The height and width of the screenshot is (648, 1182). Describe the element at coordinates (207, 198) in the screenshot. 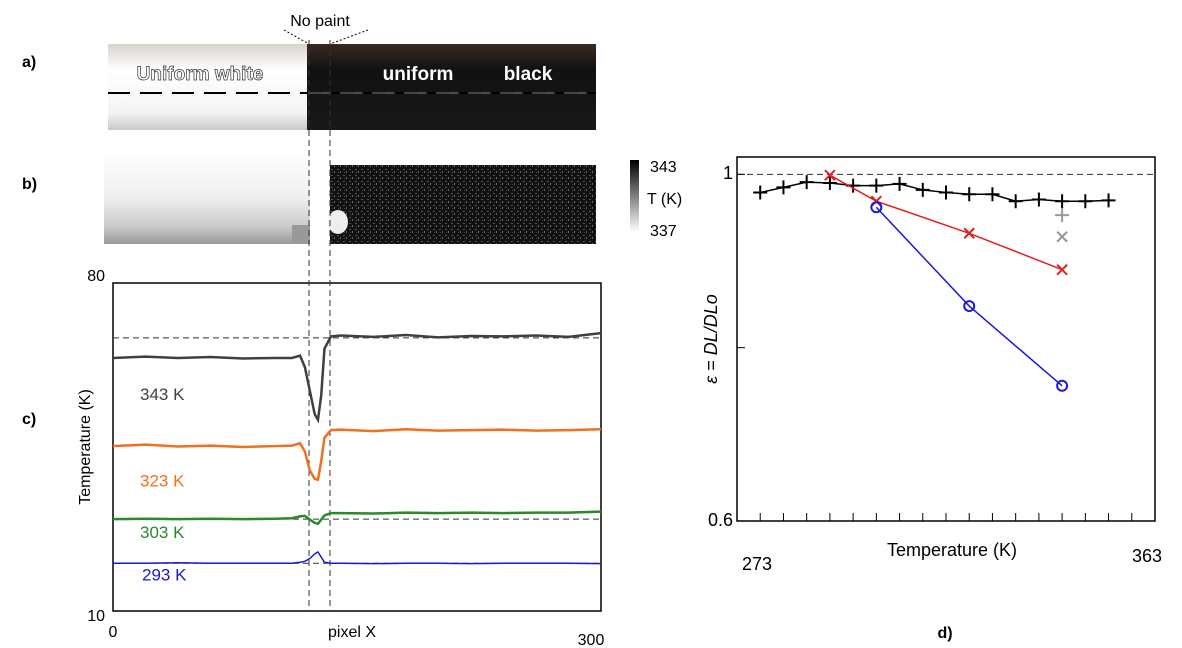

I see `thermal-white` at that location.